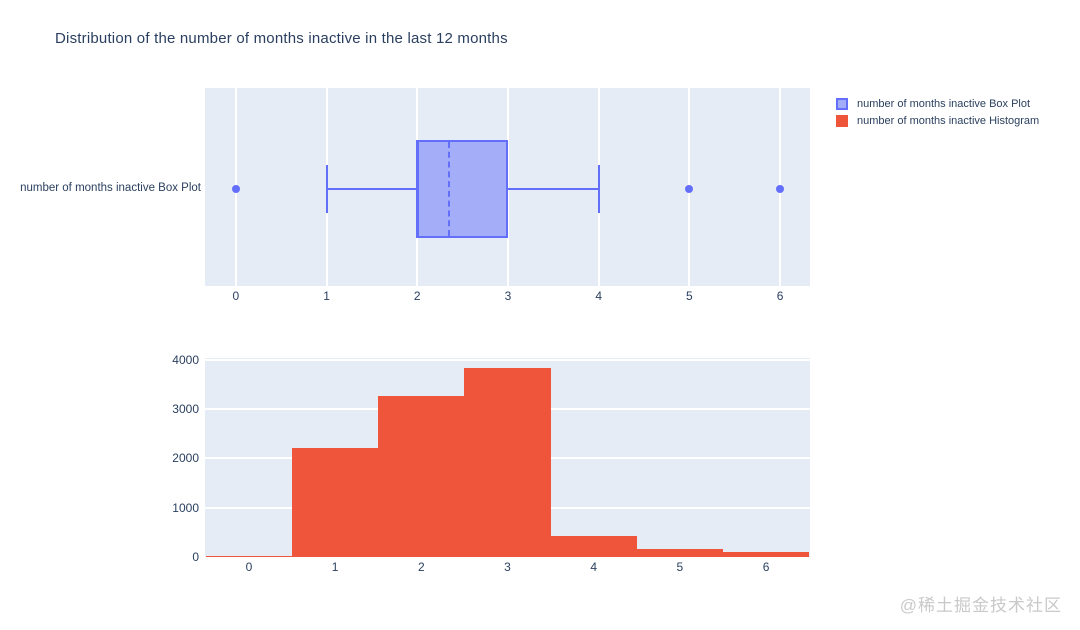 The image size is (1080, 630). What do you see at coordinates (948, 120) in the screenshot?
I see `legend-label: number of months inactive Histogram` at bounding box center [948, 120].